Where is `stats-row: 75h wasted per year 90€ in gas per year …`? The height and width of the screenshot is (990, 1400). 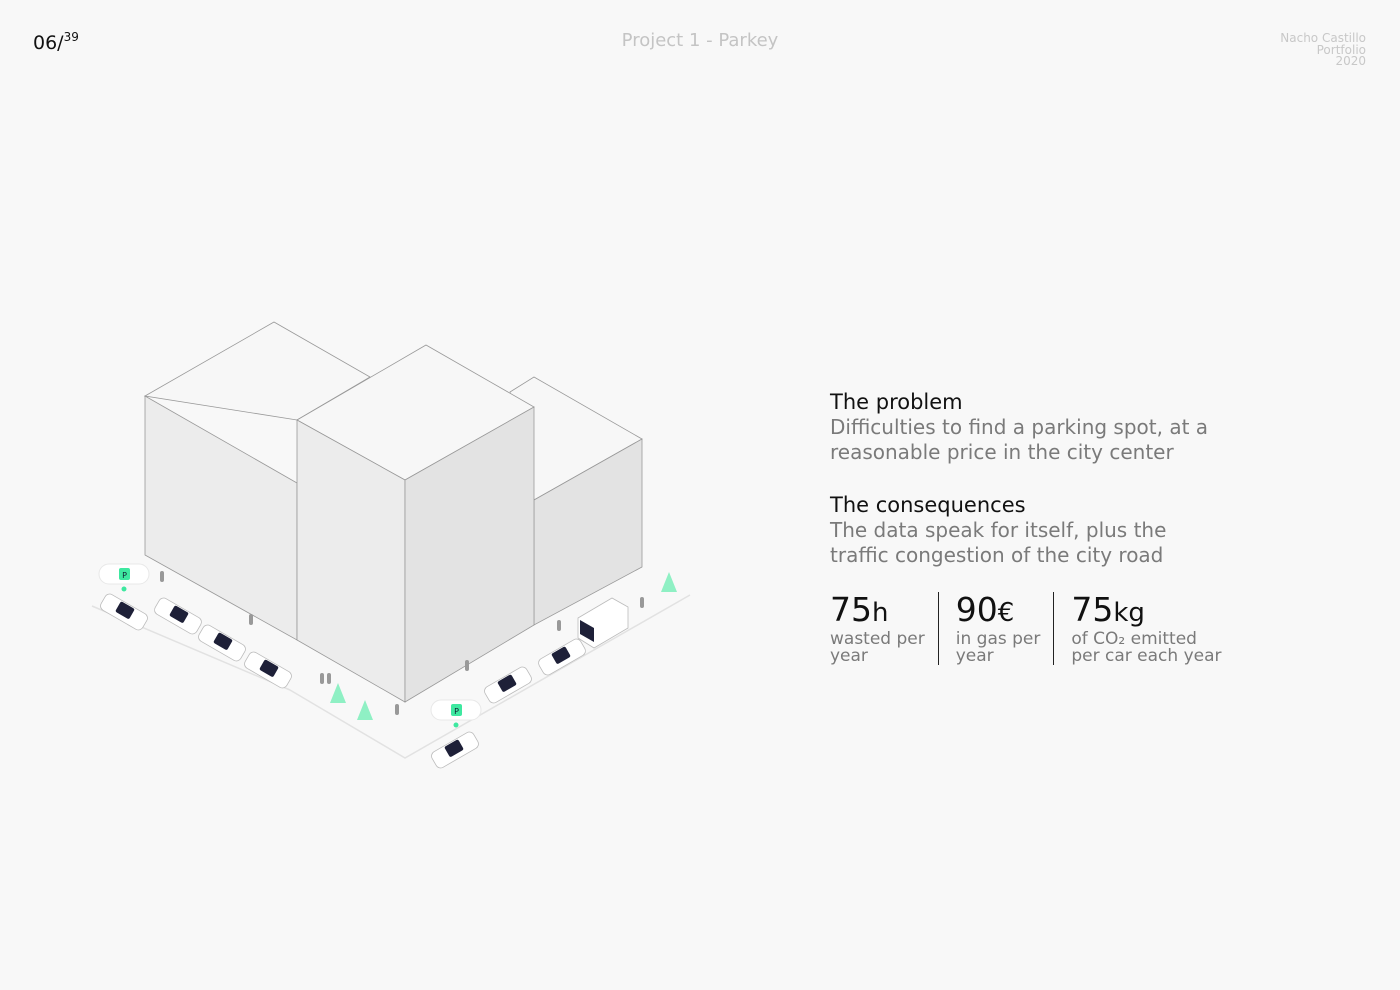
stats-row: 75h wasted per year 90€ in gas per year … is located at coordinates (1032, 628).